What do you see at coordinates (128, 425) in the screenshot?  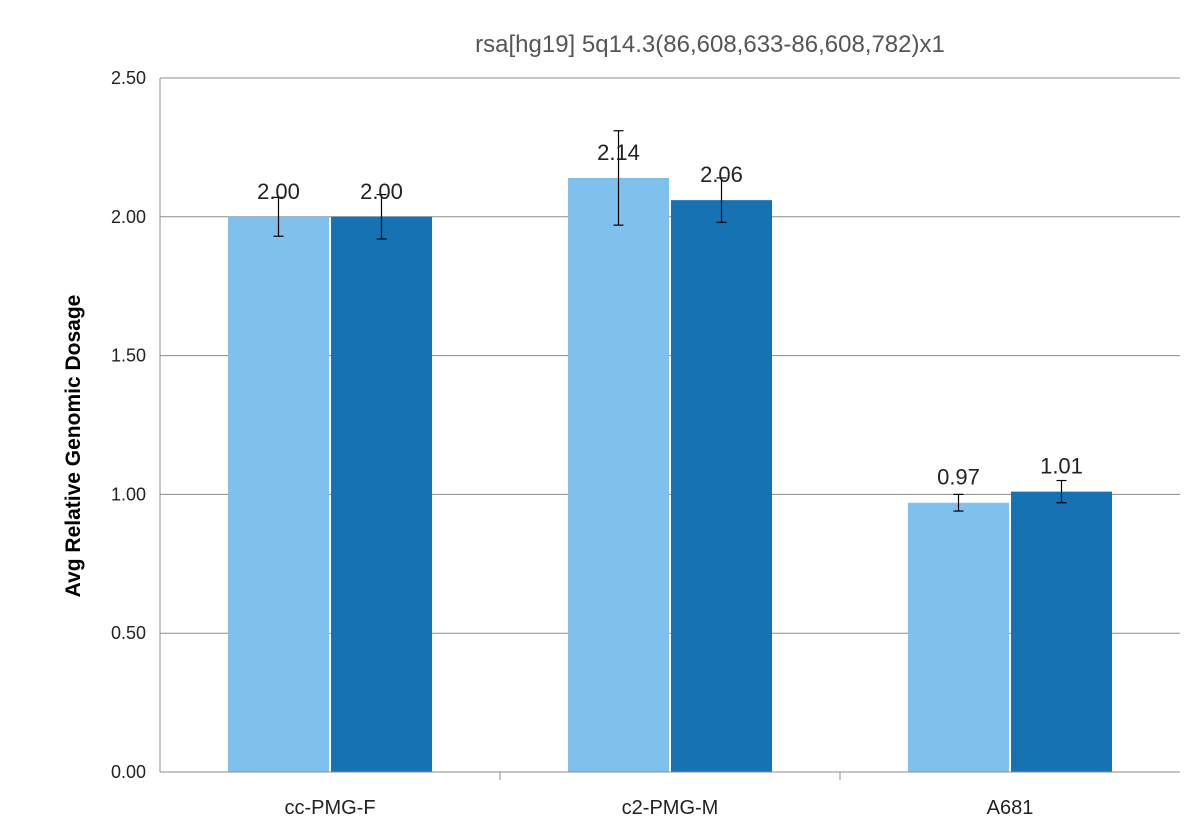 I see `y-axis-ticks: 0.00 0.50 1.00 1.50 2.00 2.50` at bounding box center [128, 425].